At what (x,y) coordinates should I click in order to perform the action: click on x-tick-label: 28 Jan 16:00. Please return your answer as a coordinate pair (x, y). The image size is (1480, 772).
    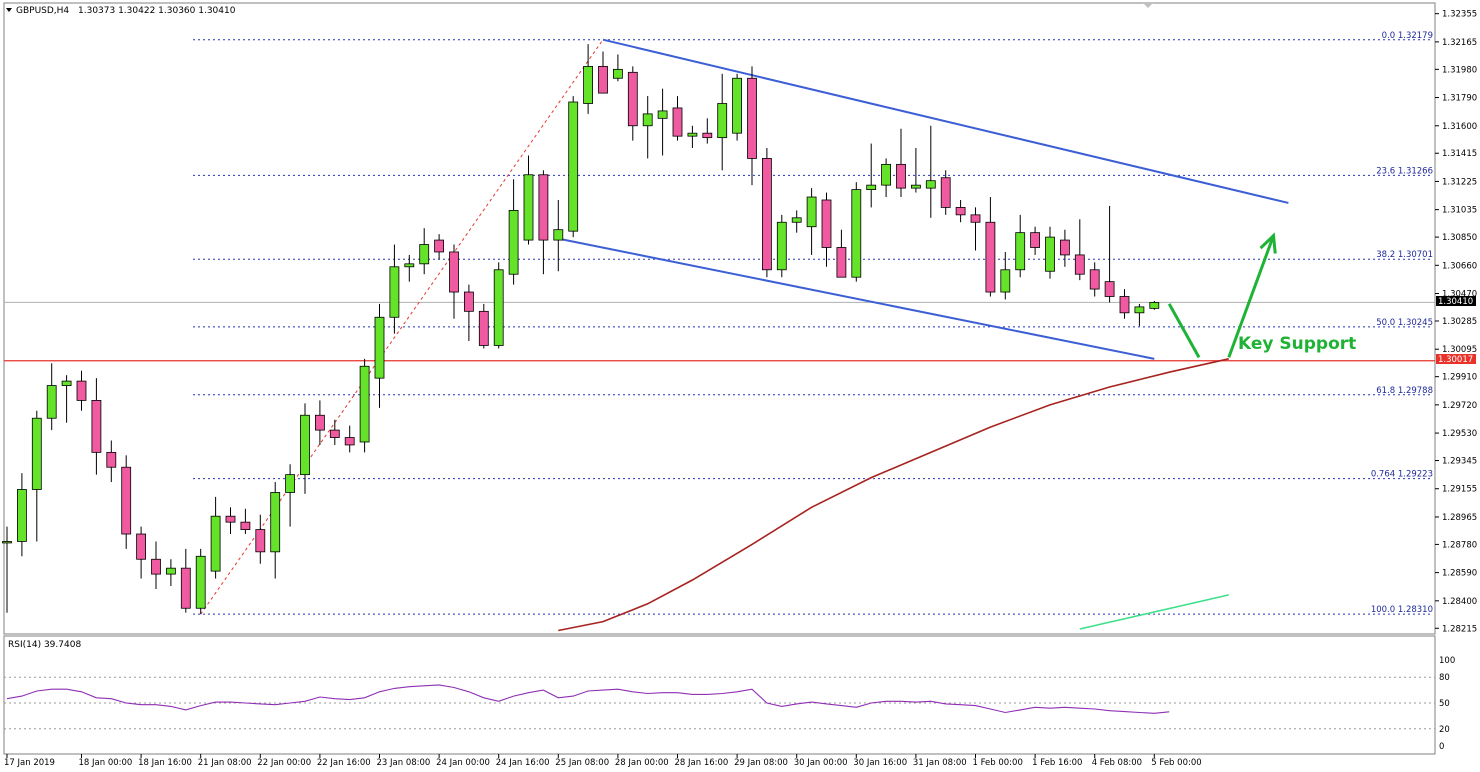
    Looking at the image, I should click on (702, 763).